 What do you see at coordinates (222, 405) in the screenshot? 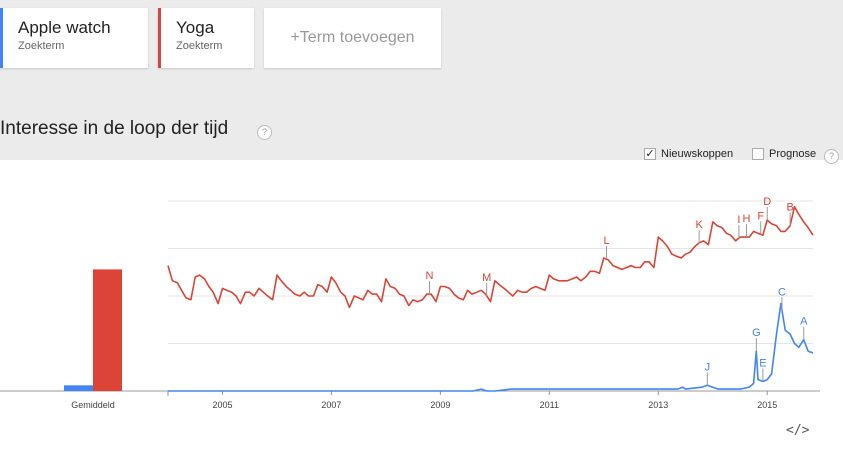
I see `x-tick-label: 2005` at bounding box center [222, 405].